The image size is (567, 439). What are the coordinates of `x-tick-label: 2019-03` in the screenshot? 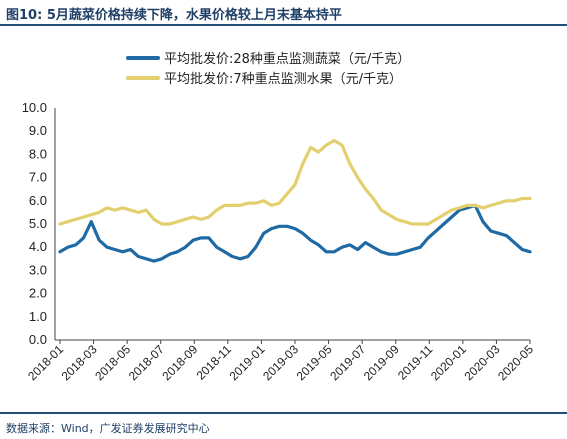 It's located at (280, 362).